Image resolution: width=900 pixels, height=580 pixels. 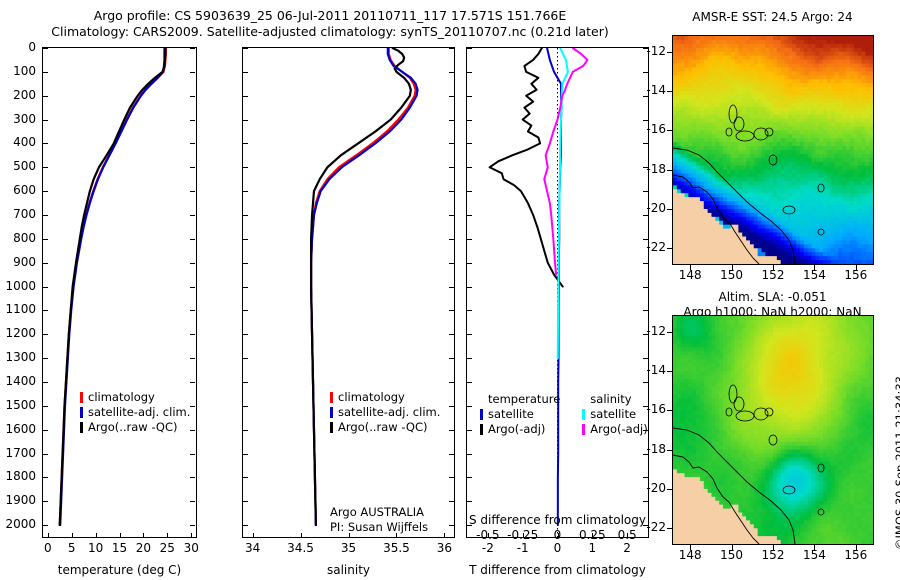 What do you see at coordinates (656, 409) in the screenshot?
I see `map-lat-tick: -16` at bounding box center [656, 409].